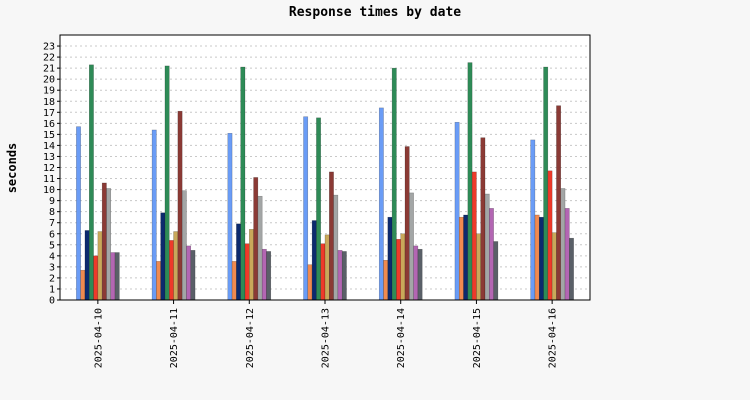 This screenshot has width=750, height=400. Describe the element at coordinates (52, 212) in the screenshot. I see `y-tick-label: 8` at that location.